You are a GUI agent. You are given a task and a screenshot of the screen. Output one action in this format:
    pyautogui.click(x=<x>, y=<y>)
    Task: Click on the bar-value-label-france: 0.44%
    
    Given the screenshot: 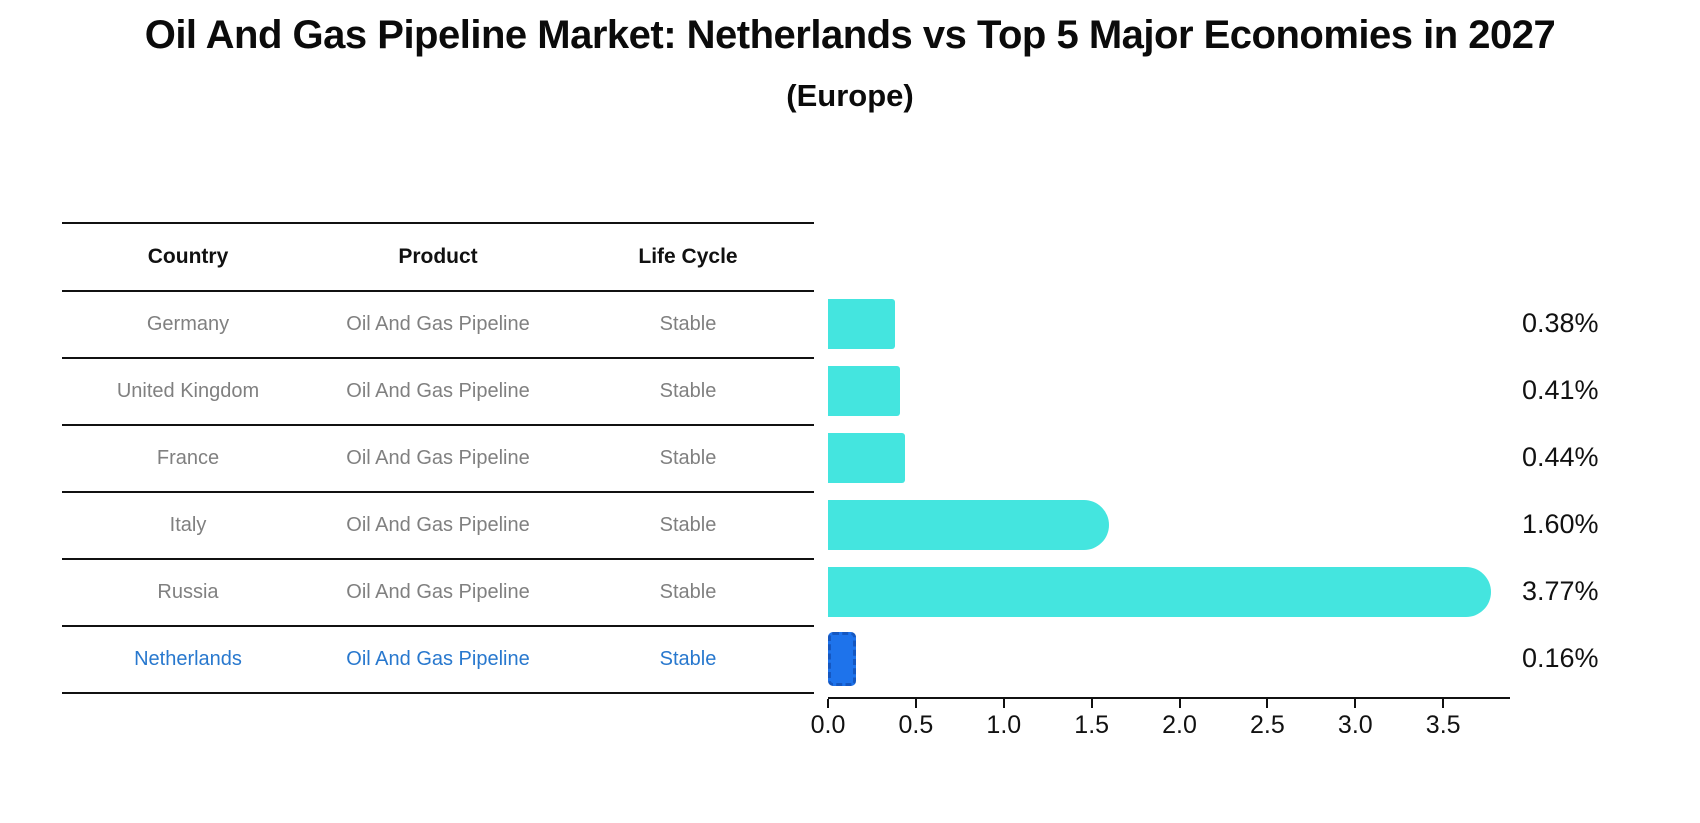 What is the action you would take?
    pyautogui.click(x=1560, y=457)
    